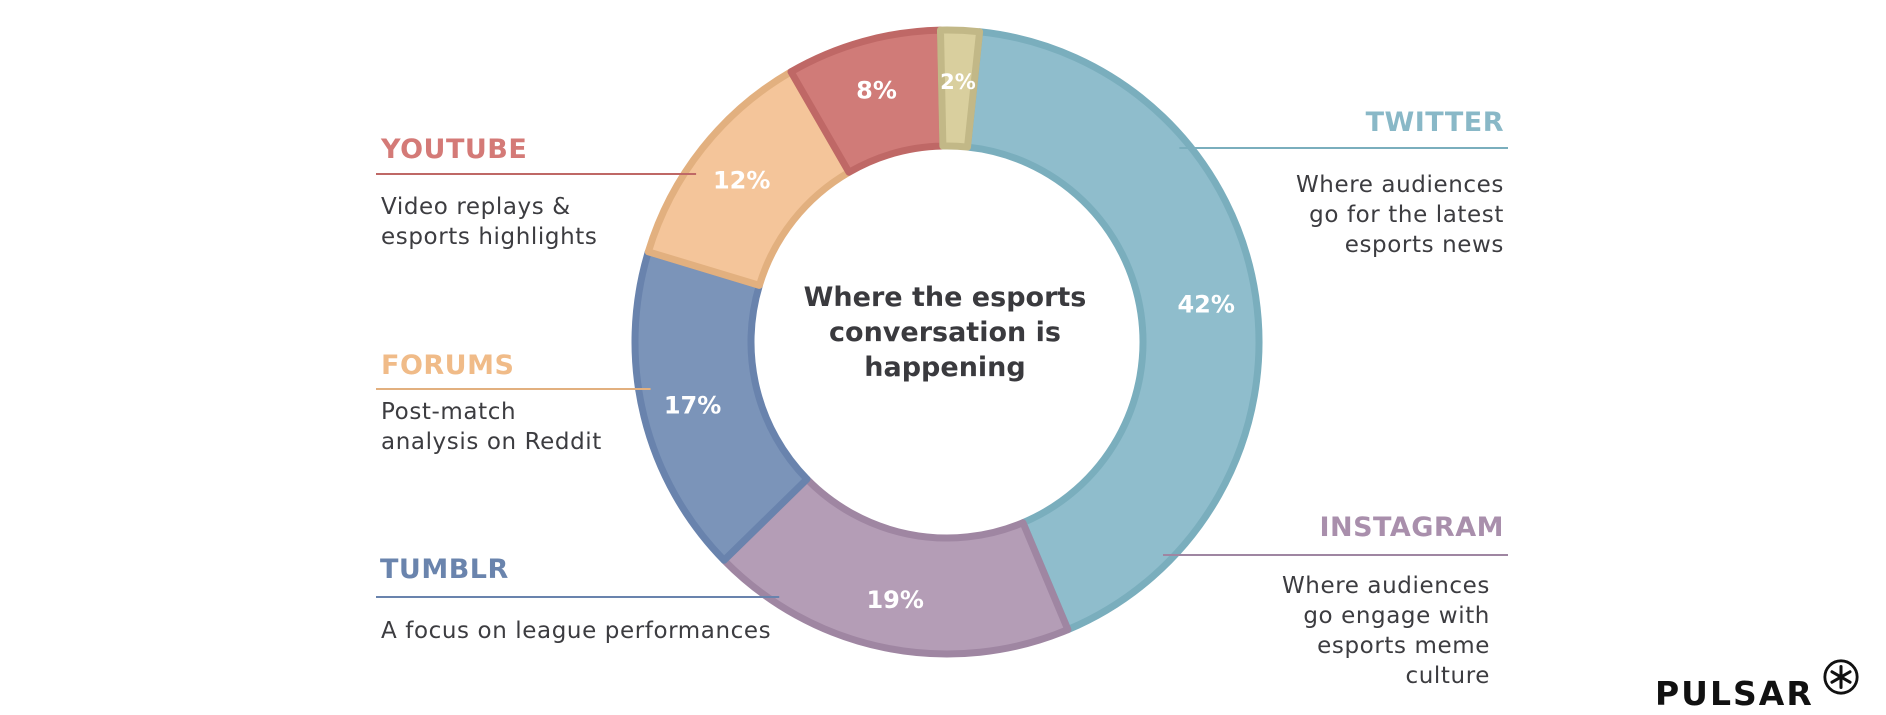 The image size is (1886, 715). Describe the element at coordinates (876, 91) in the screenshot. I see `pct-label-youtube: 8%` at that location.